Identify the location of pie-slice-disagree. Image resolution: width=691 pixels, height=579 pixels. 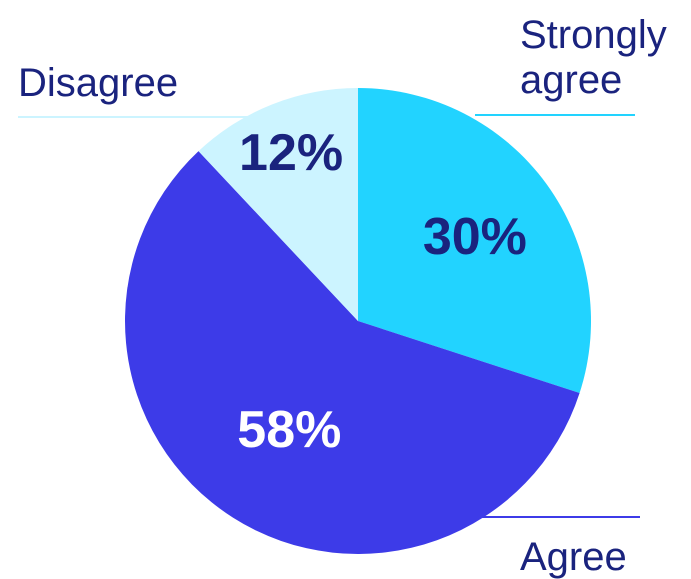
(278, 204).